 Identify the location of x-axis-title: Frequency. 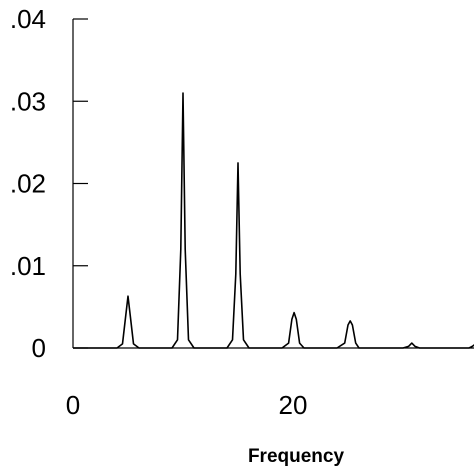
(296, 456).